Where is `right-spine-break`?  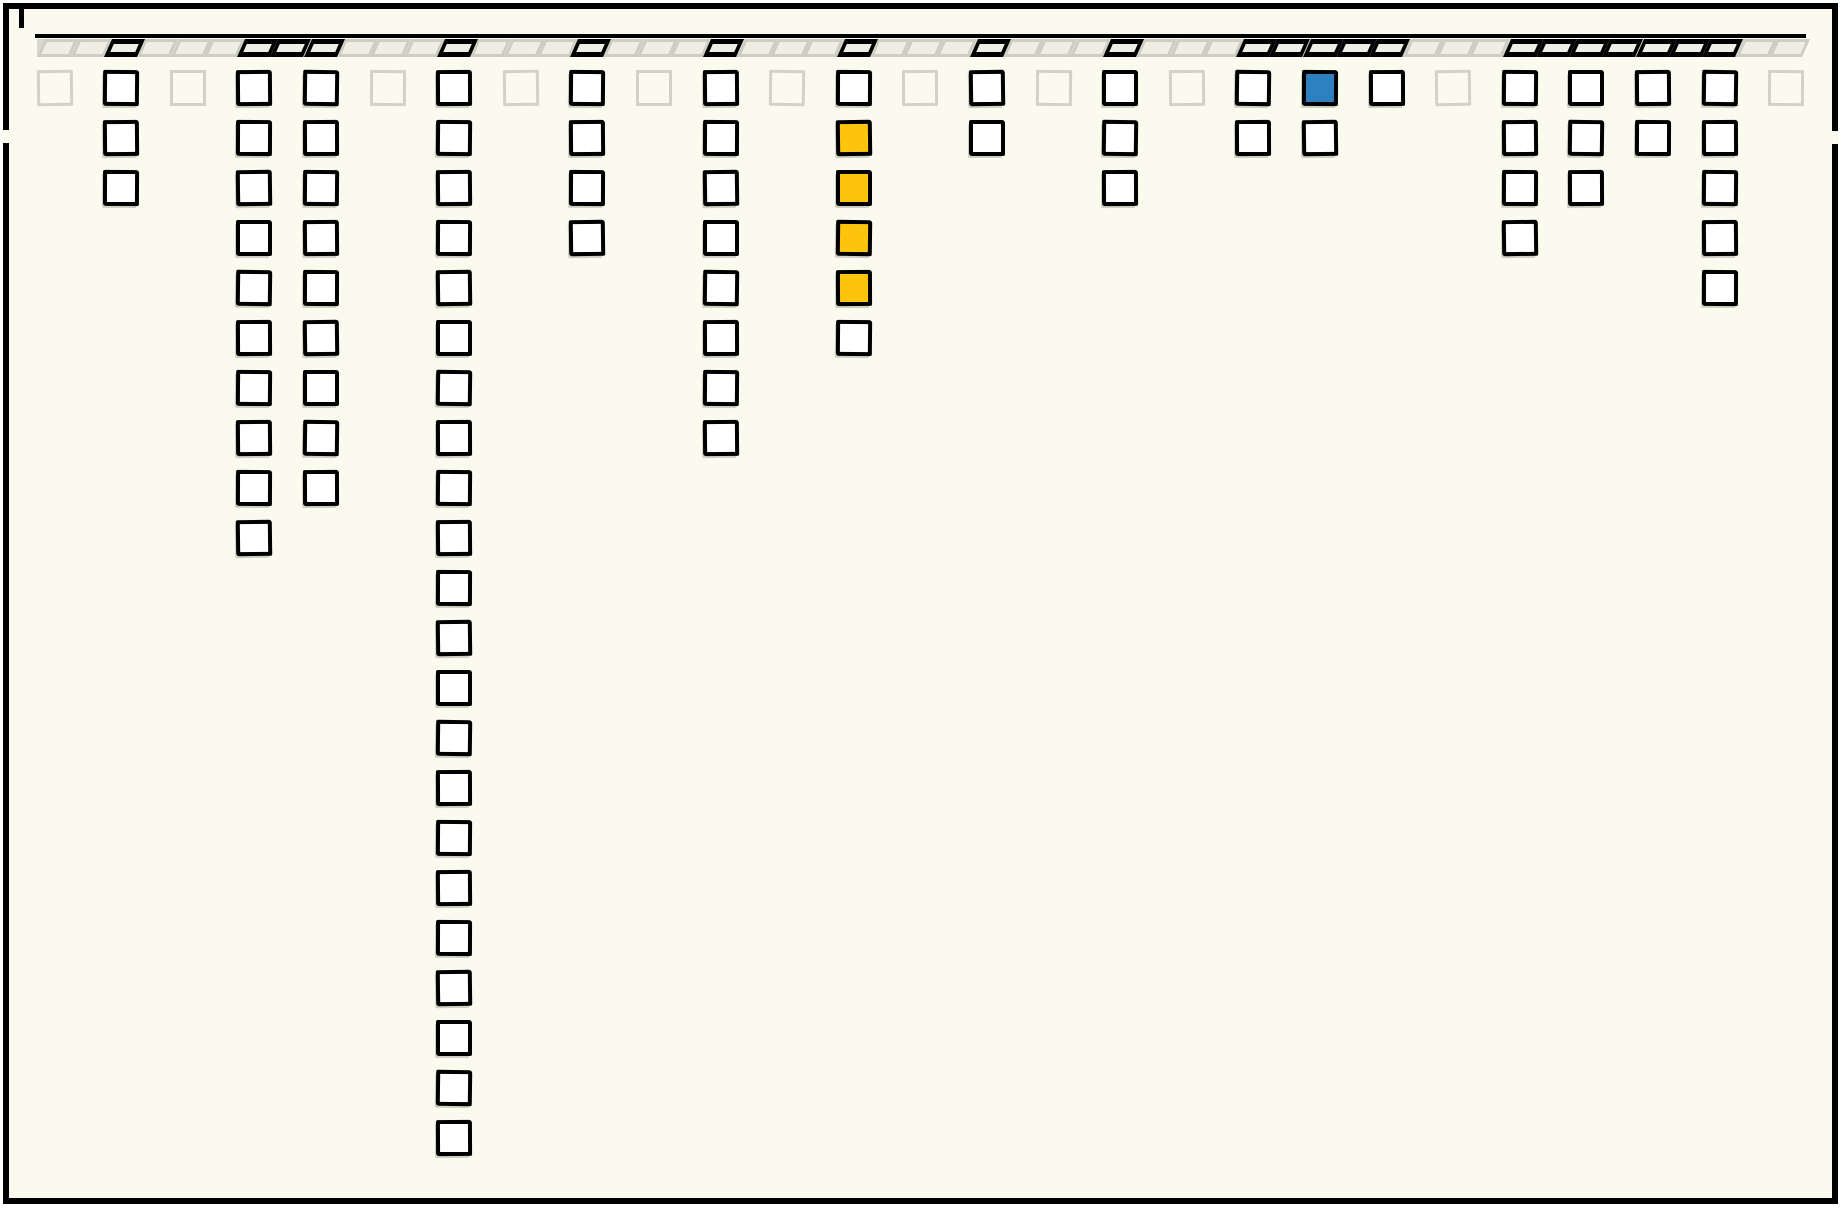
right-spine-break is located at coordinates (1834, 137).